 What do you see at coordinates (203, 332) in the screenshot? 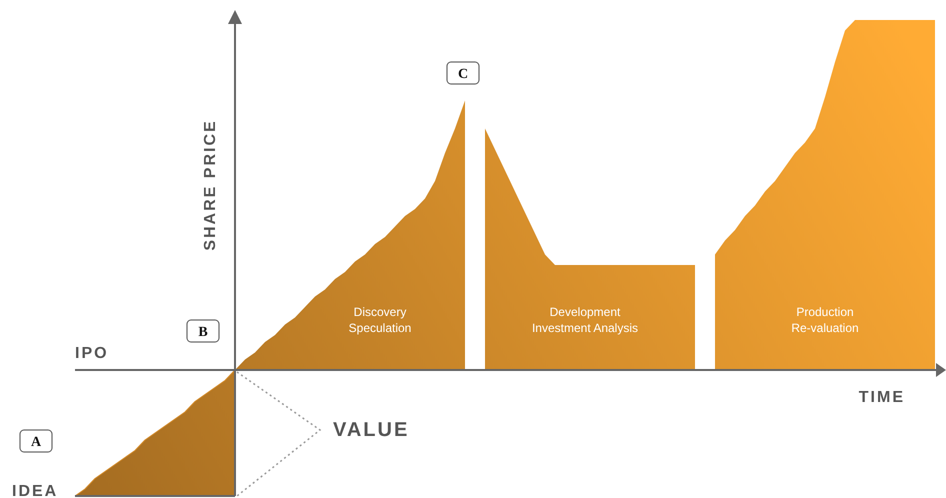
I see `annotation: B` at bounding box center [203, 332].